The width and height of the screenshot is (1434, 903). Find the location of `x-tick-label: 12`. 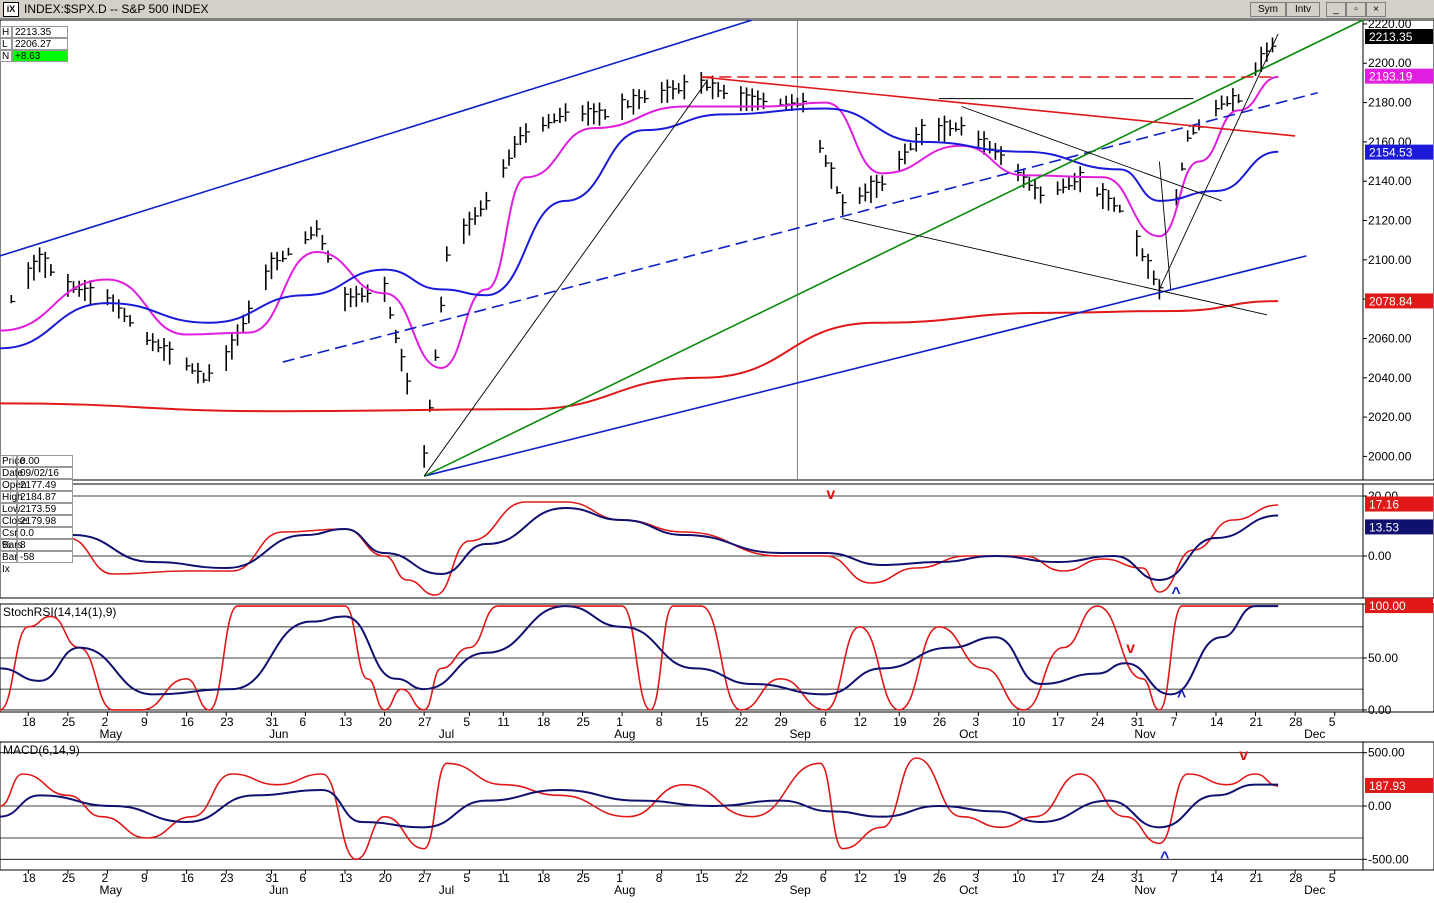

x-tick-label: 12 is located at coordinates (861, 722).